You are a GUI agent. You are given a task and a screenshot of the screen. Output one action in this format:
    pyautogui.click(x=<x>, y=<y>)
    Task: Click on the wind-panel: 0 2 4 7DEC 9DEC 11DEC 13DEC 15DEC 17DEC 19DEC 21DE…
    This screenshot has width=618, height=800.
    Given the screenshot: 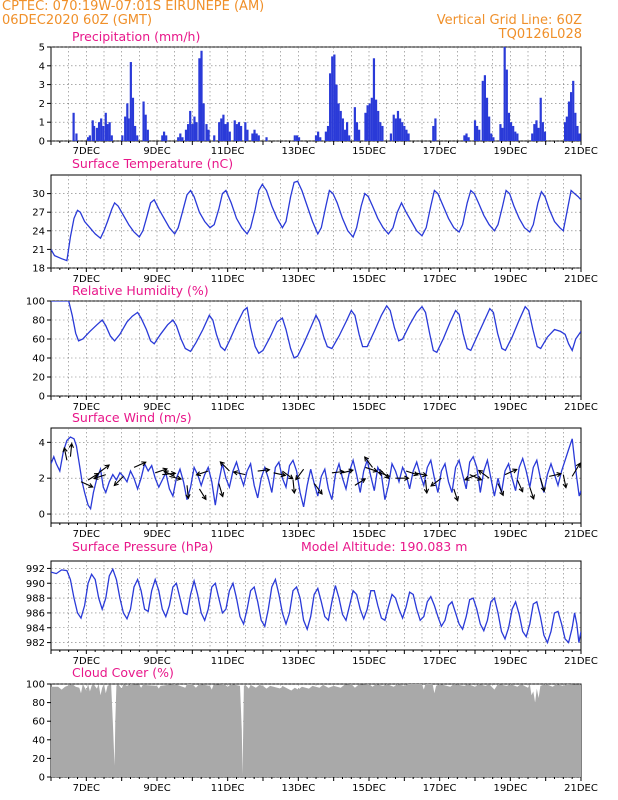 What is the action you would take?
    pyautogui.click(x=318, y=475)
    